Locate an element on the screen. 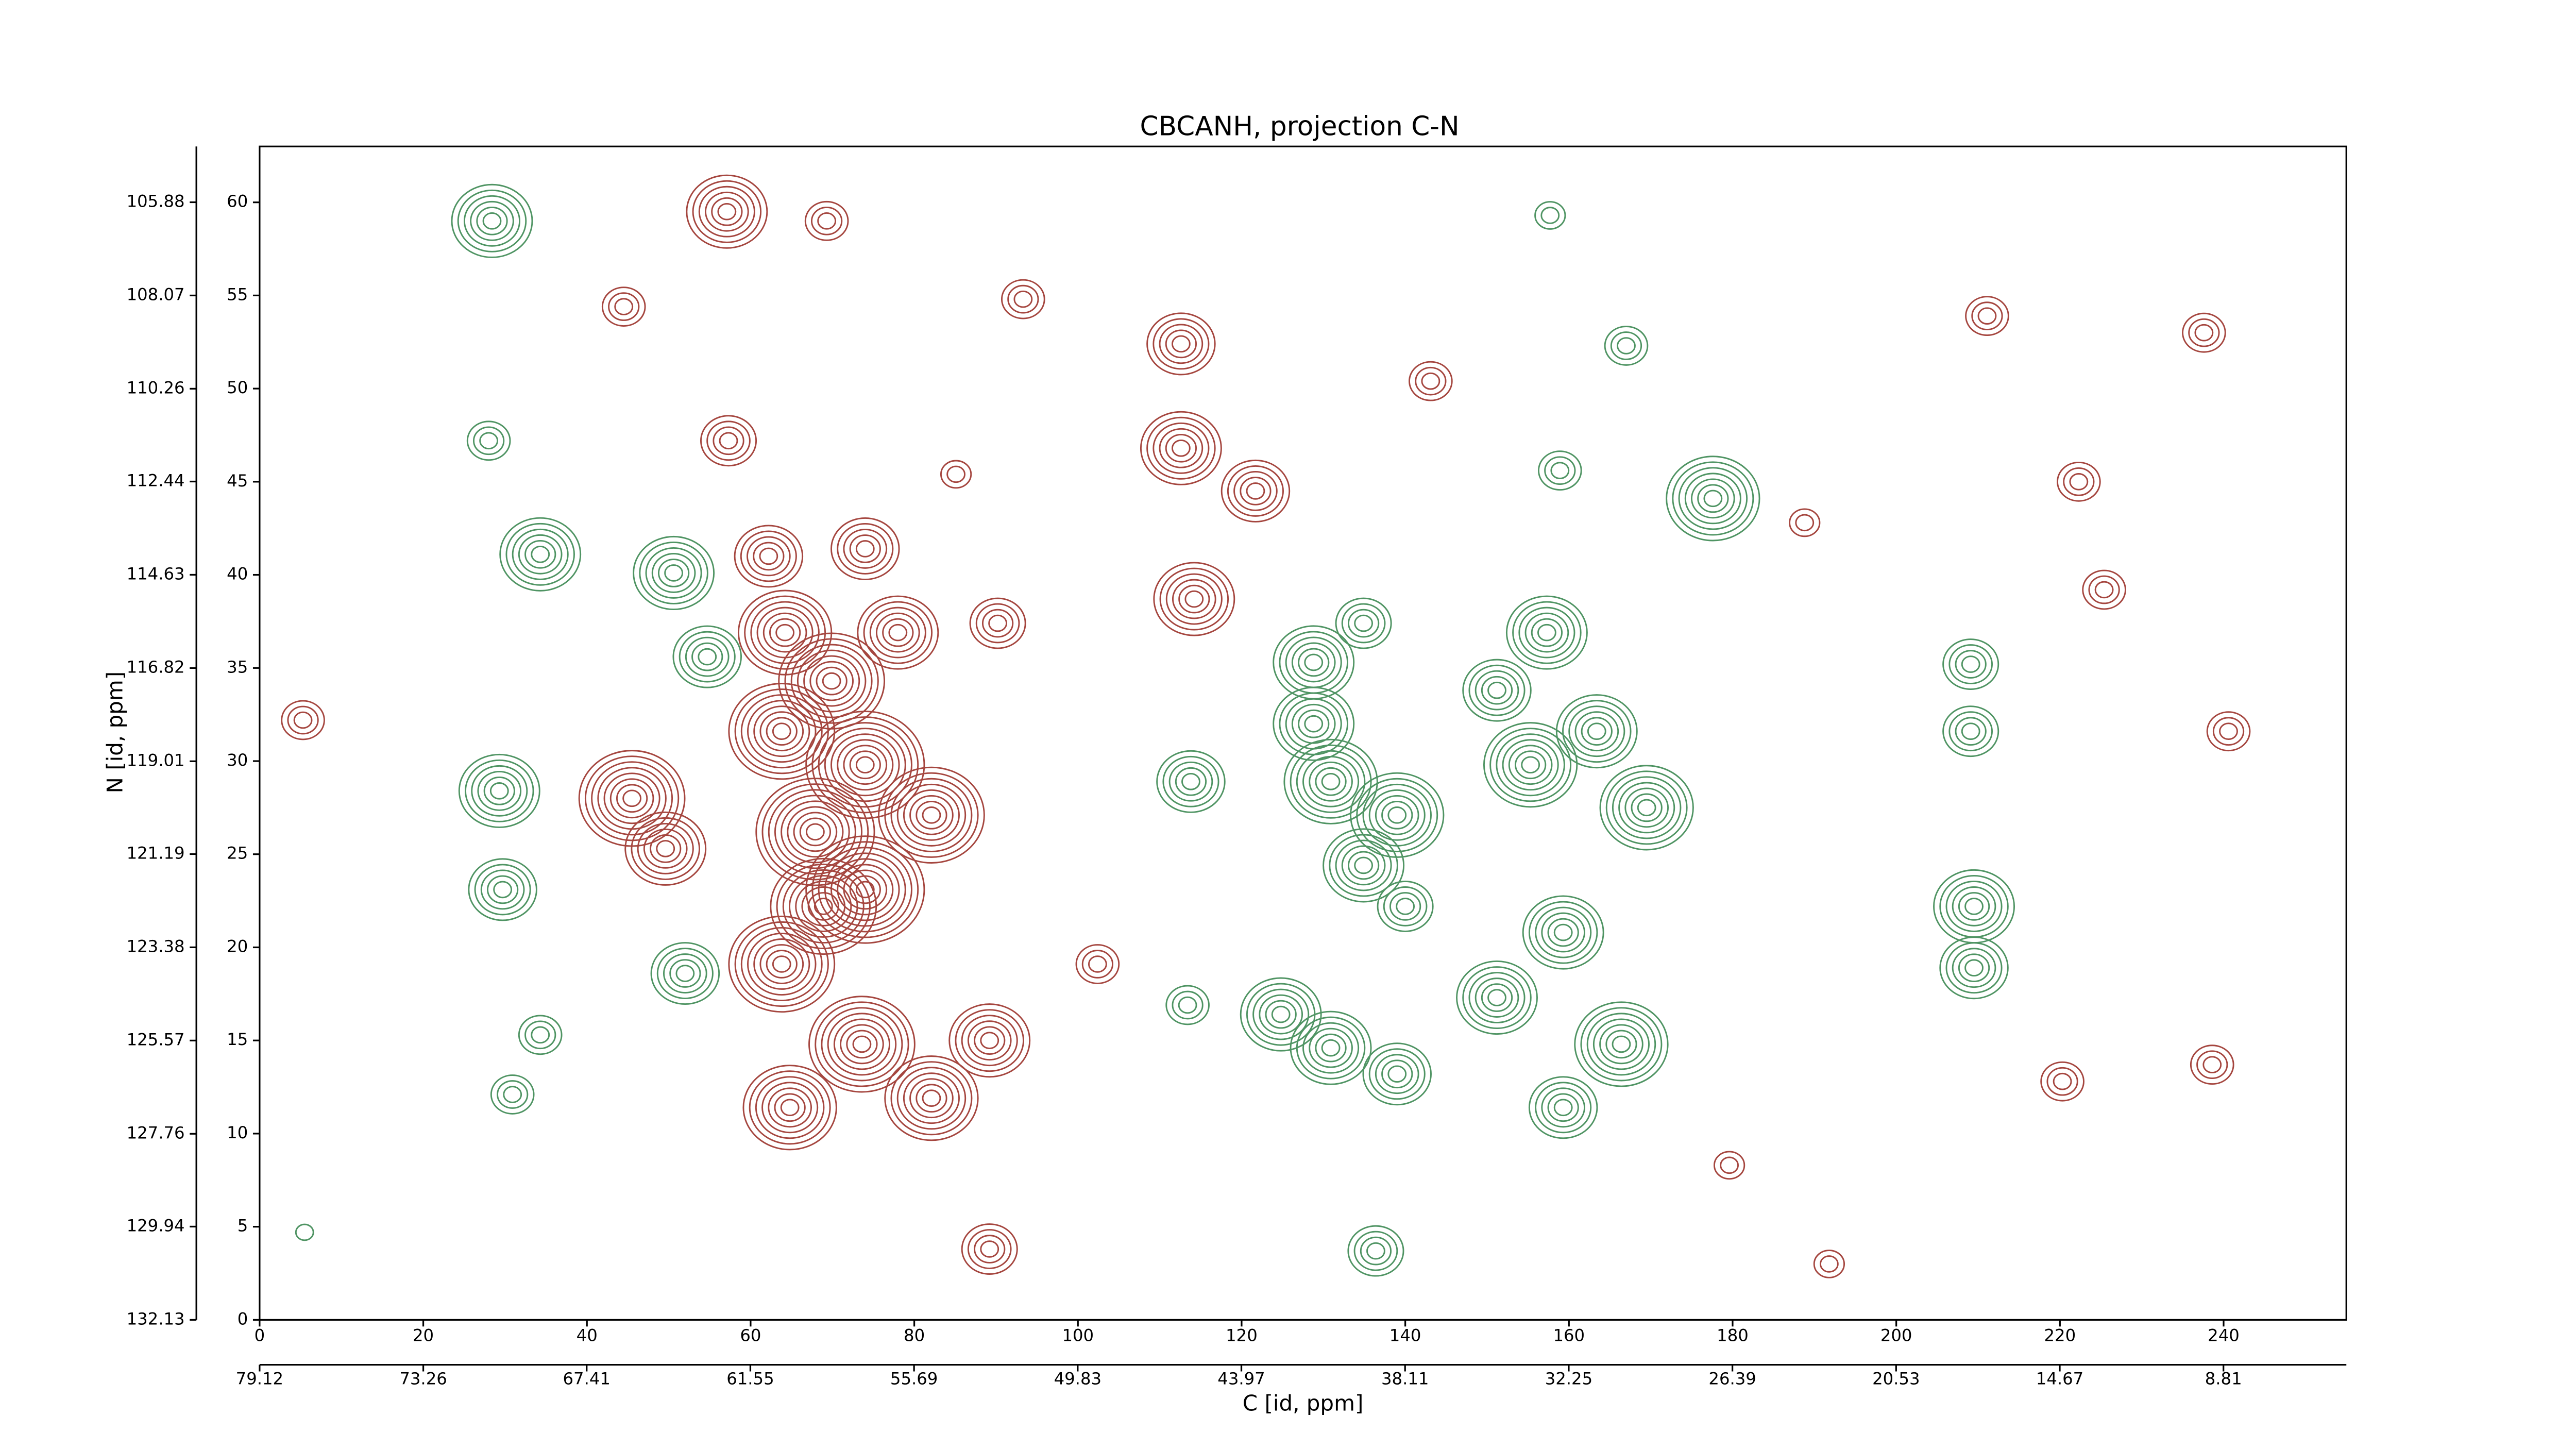 The width and height of the screenshot is (2576, 1449). x2-tick-label: 26.39 is located at coordinates (1732, 1379).